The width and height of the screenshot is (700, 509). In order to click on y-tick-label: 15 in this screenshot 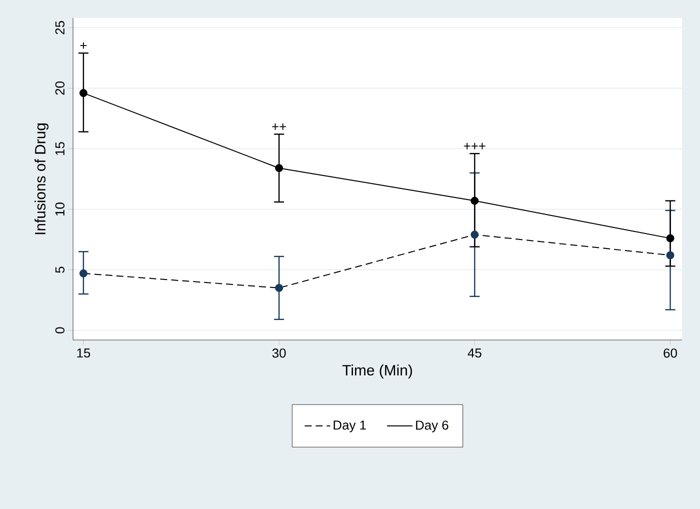, I will do `click(59, 148)`.